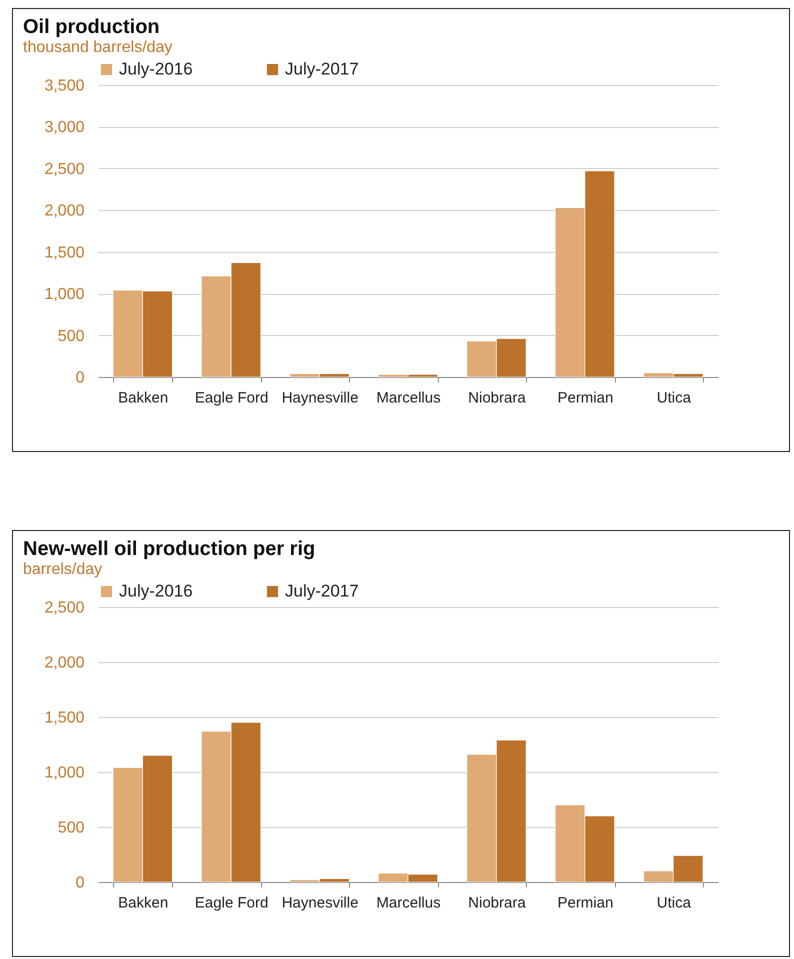  Describe the element at coordinates (91, 27) in the screenshot. I see `chart-title: Oil production` at that location.